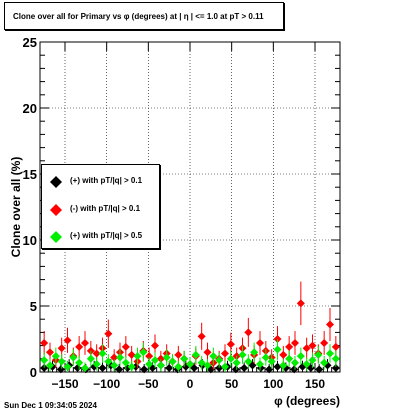 The image size is (400, 414). Describe the element at coordinates (101, 236) in the screenshot. I see `legend-entry-positive-pt05: (+) with pT/|q| > 0.5` at that location.